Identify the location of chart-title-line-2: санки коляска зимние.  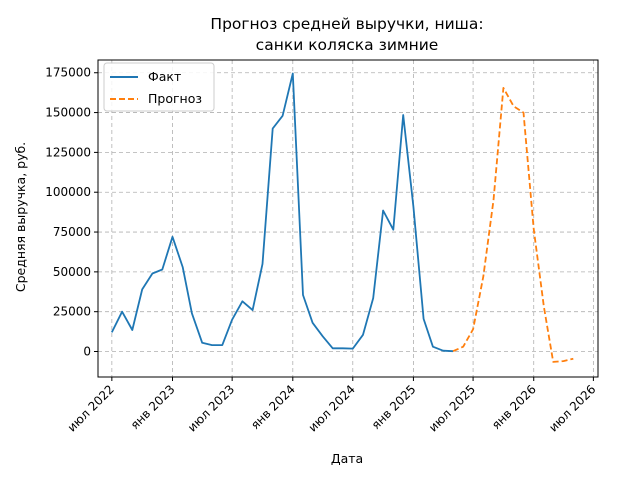
(347, 45).